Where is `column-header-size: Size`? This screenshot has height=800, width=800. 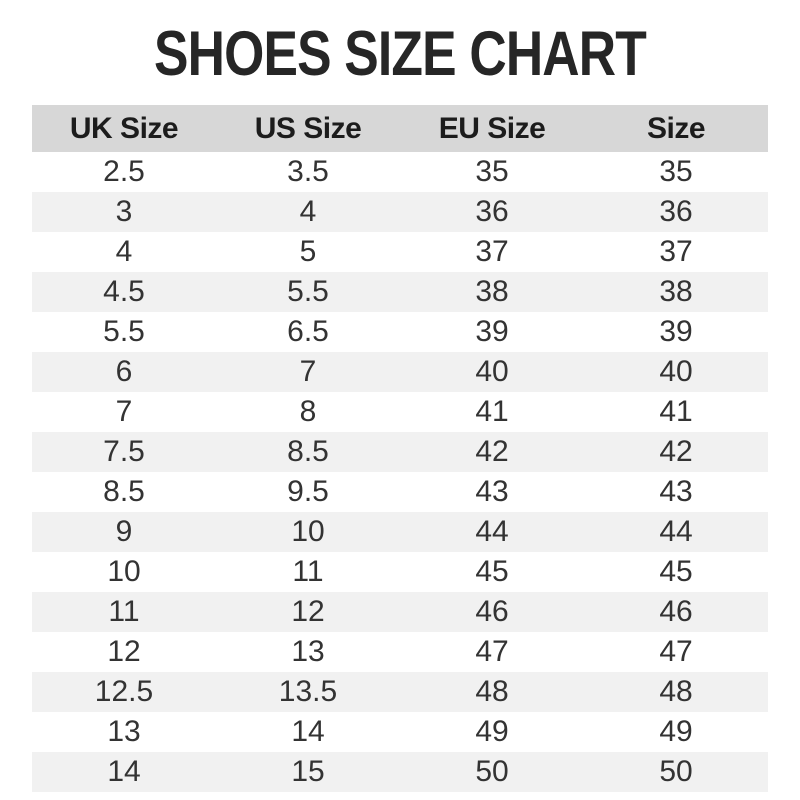
column-header-size: Size is located at coordinates (676, 128).